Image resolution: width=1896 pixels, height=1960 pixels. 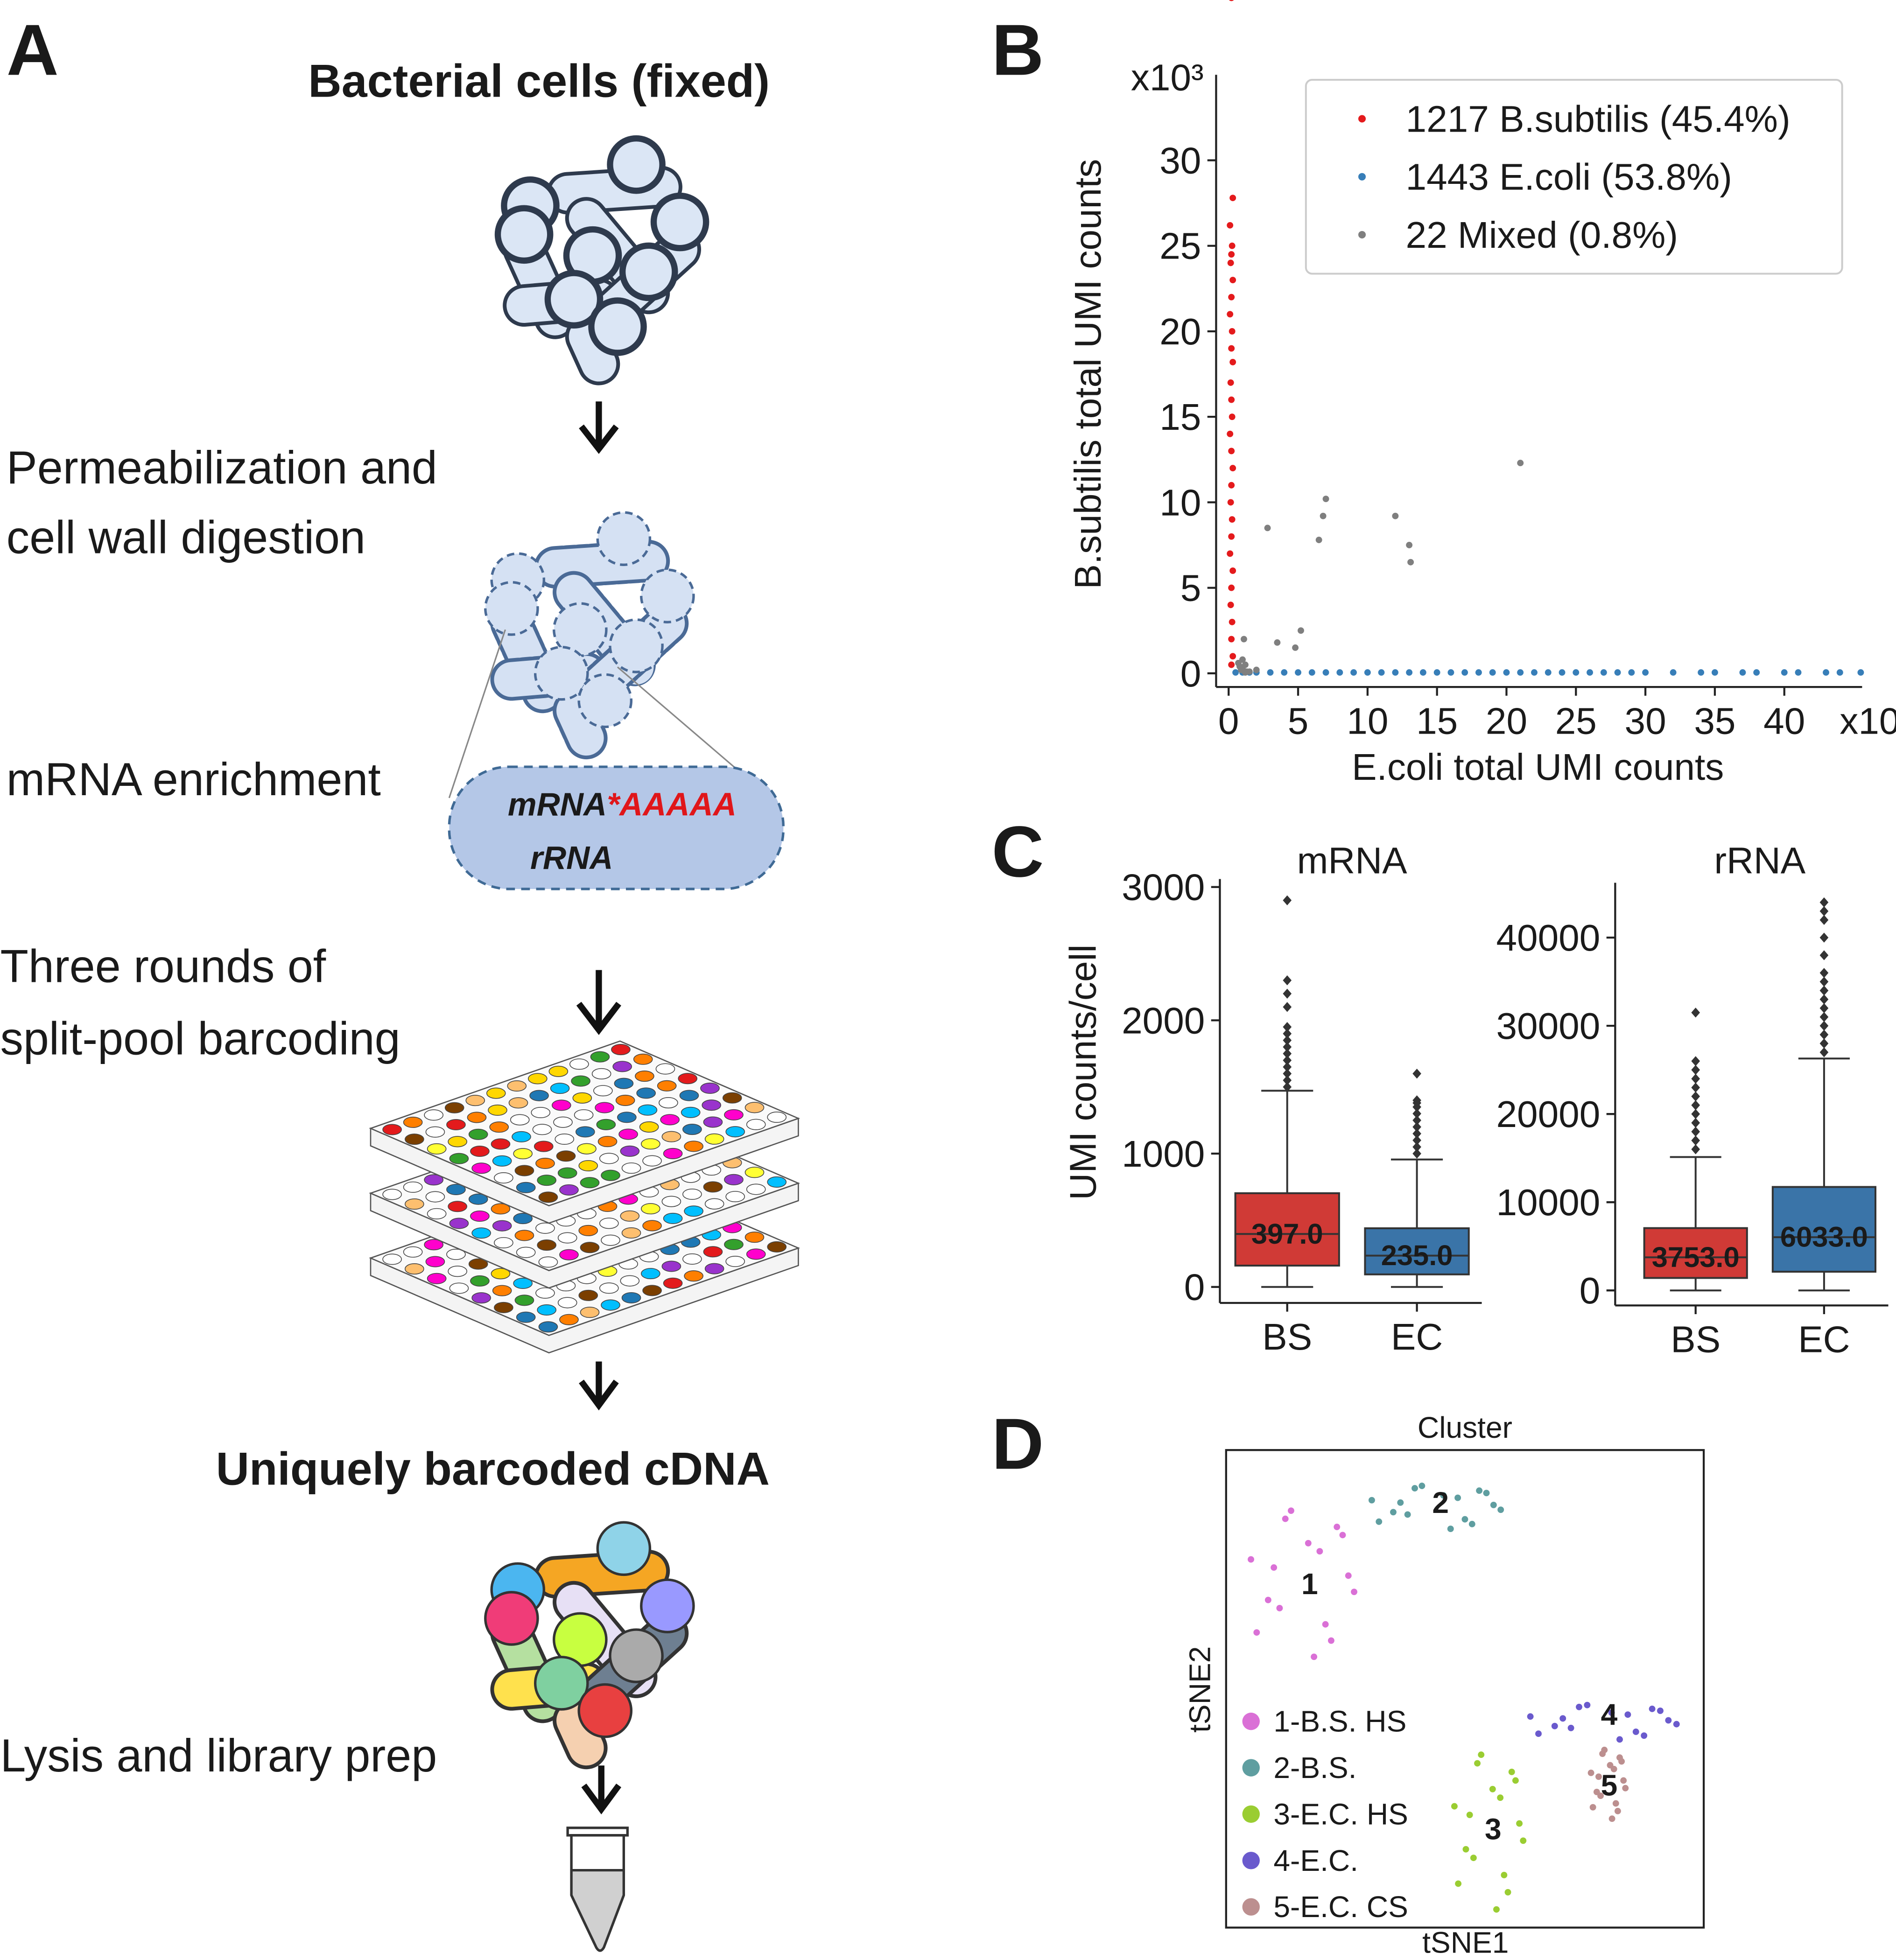 What do you see at coordinates (477, 713) in the screenshot?
I see `zoom-line` at bounding box center [477, 713].